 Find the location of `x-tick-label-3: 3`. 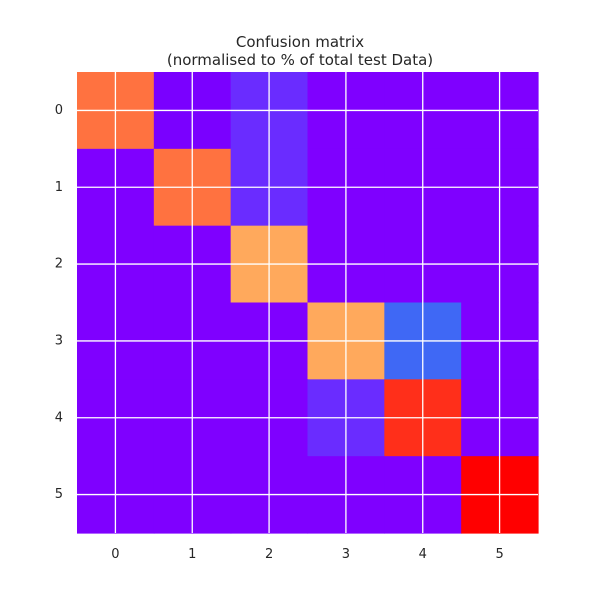

x-tick-label-3: 3 is located at coordinates (346, 554).